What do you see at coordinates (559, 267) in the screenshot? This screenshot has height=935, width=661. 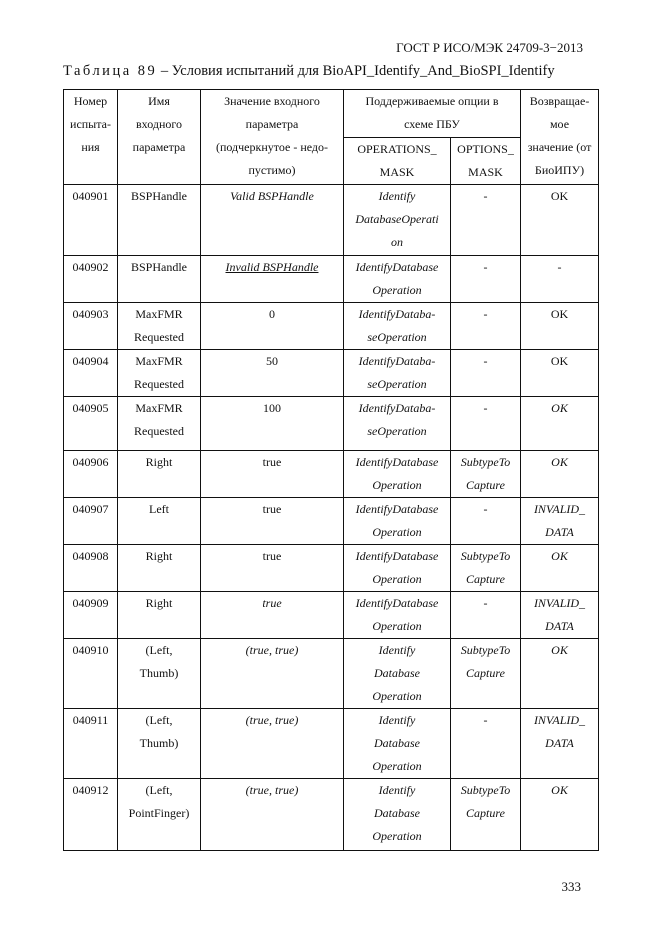 I see `return-value: -` at bounding box center [559, 267].